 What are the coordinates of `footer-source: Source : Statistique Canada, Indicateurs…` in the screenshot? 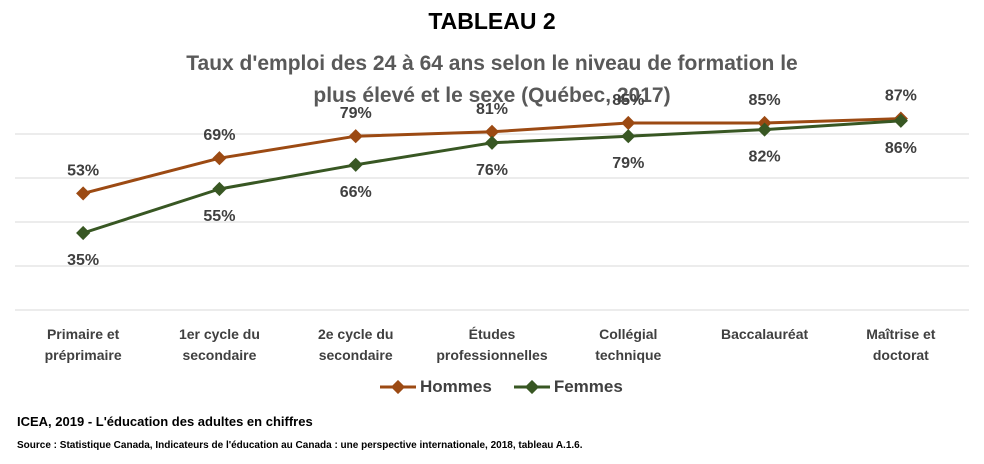 It's located at (300, 445).